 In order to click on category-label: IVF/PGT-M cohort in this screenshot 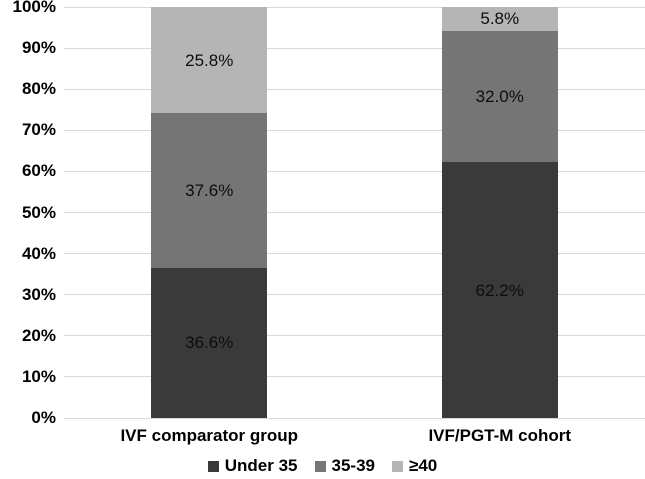, I will do `click(500, 435)`.